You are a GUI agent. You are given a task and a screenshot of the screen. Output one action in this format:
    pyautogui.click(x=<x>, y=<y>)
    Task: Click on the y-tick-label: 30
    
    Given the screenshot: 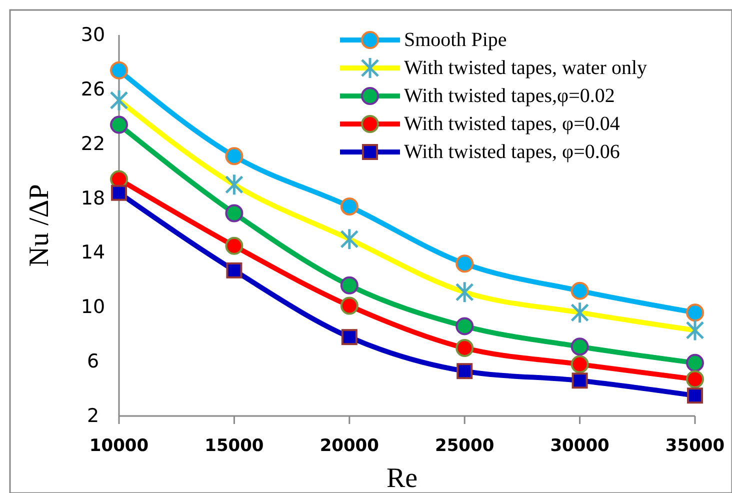 What is the action you would take?
    pyautogui.click(x=93, y=35)
    